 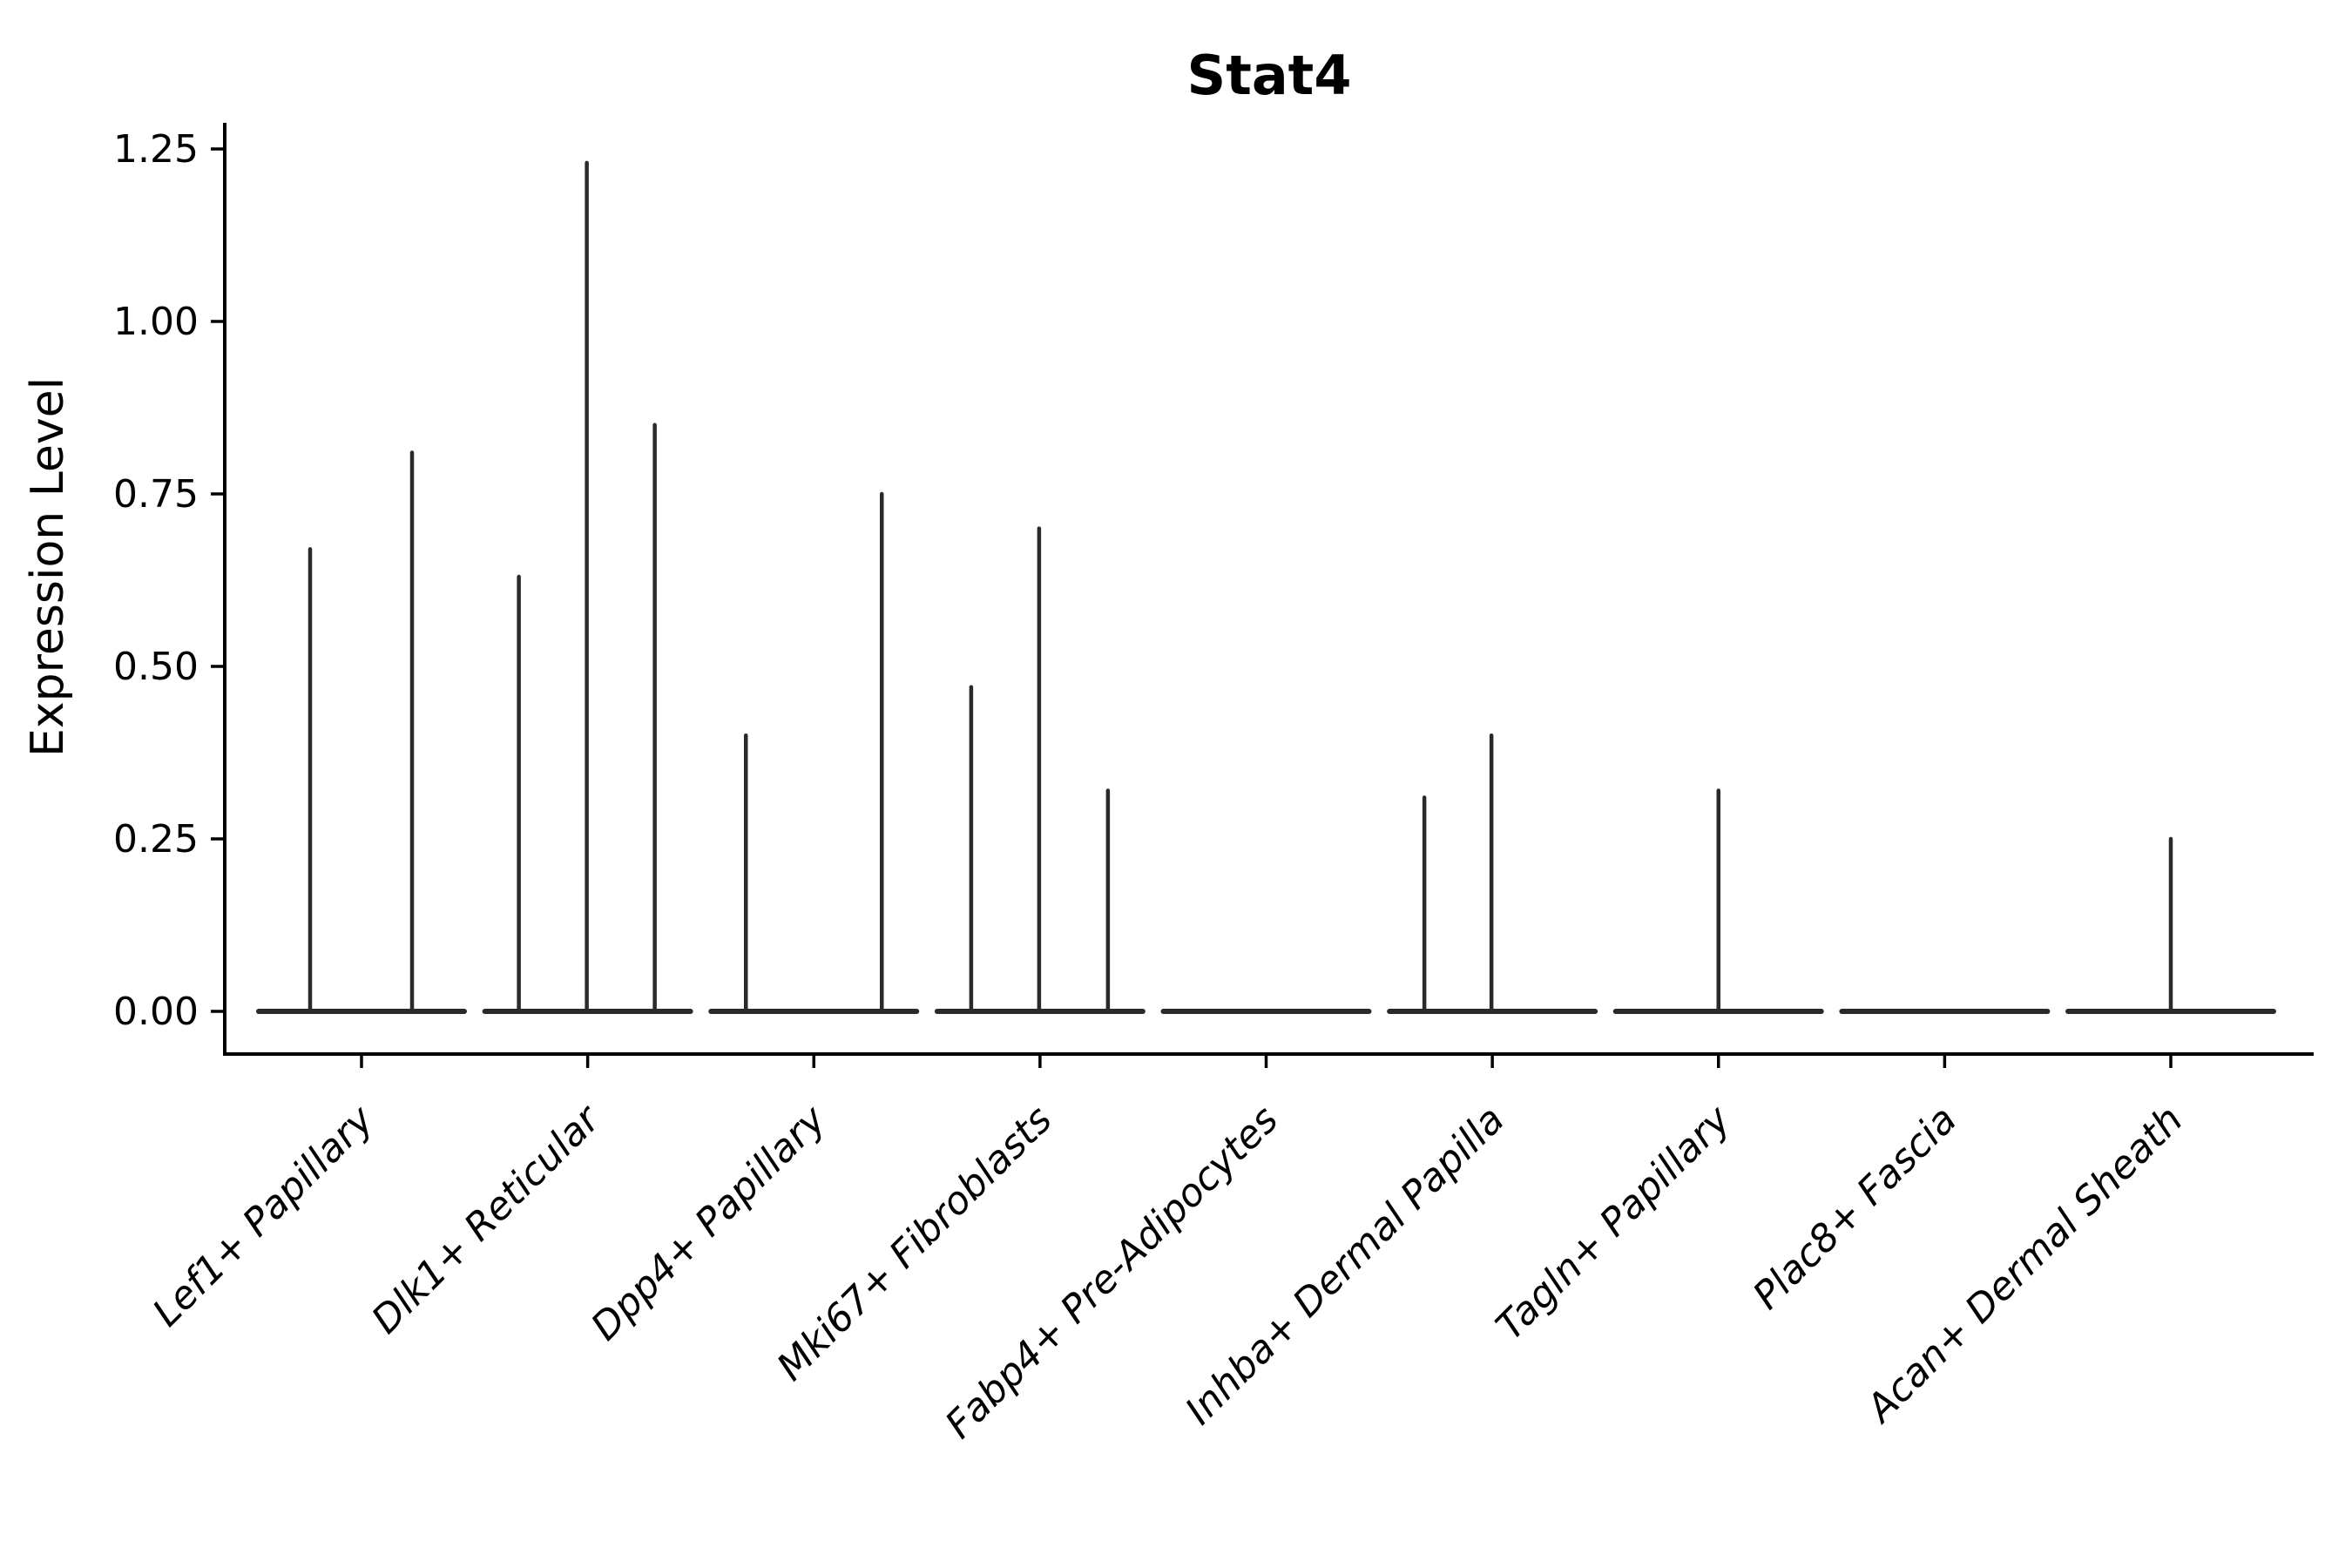 What do you see at coordinates (1855, 1208) in the screenshot?
I see `x-tick-label: Plac8+ Fascia` at bounding box center [1855, 1208].